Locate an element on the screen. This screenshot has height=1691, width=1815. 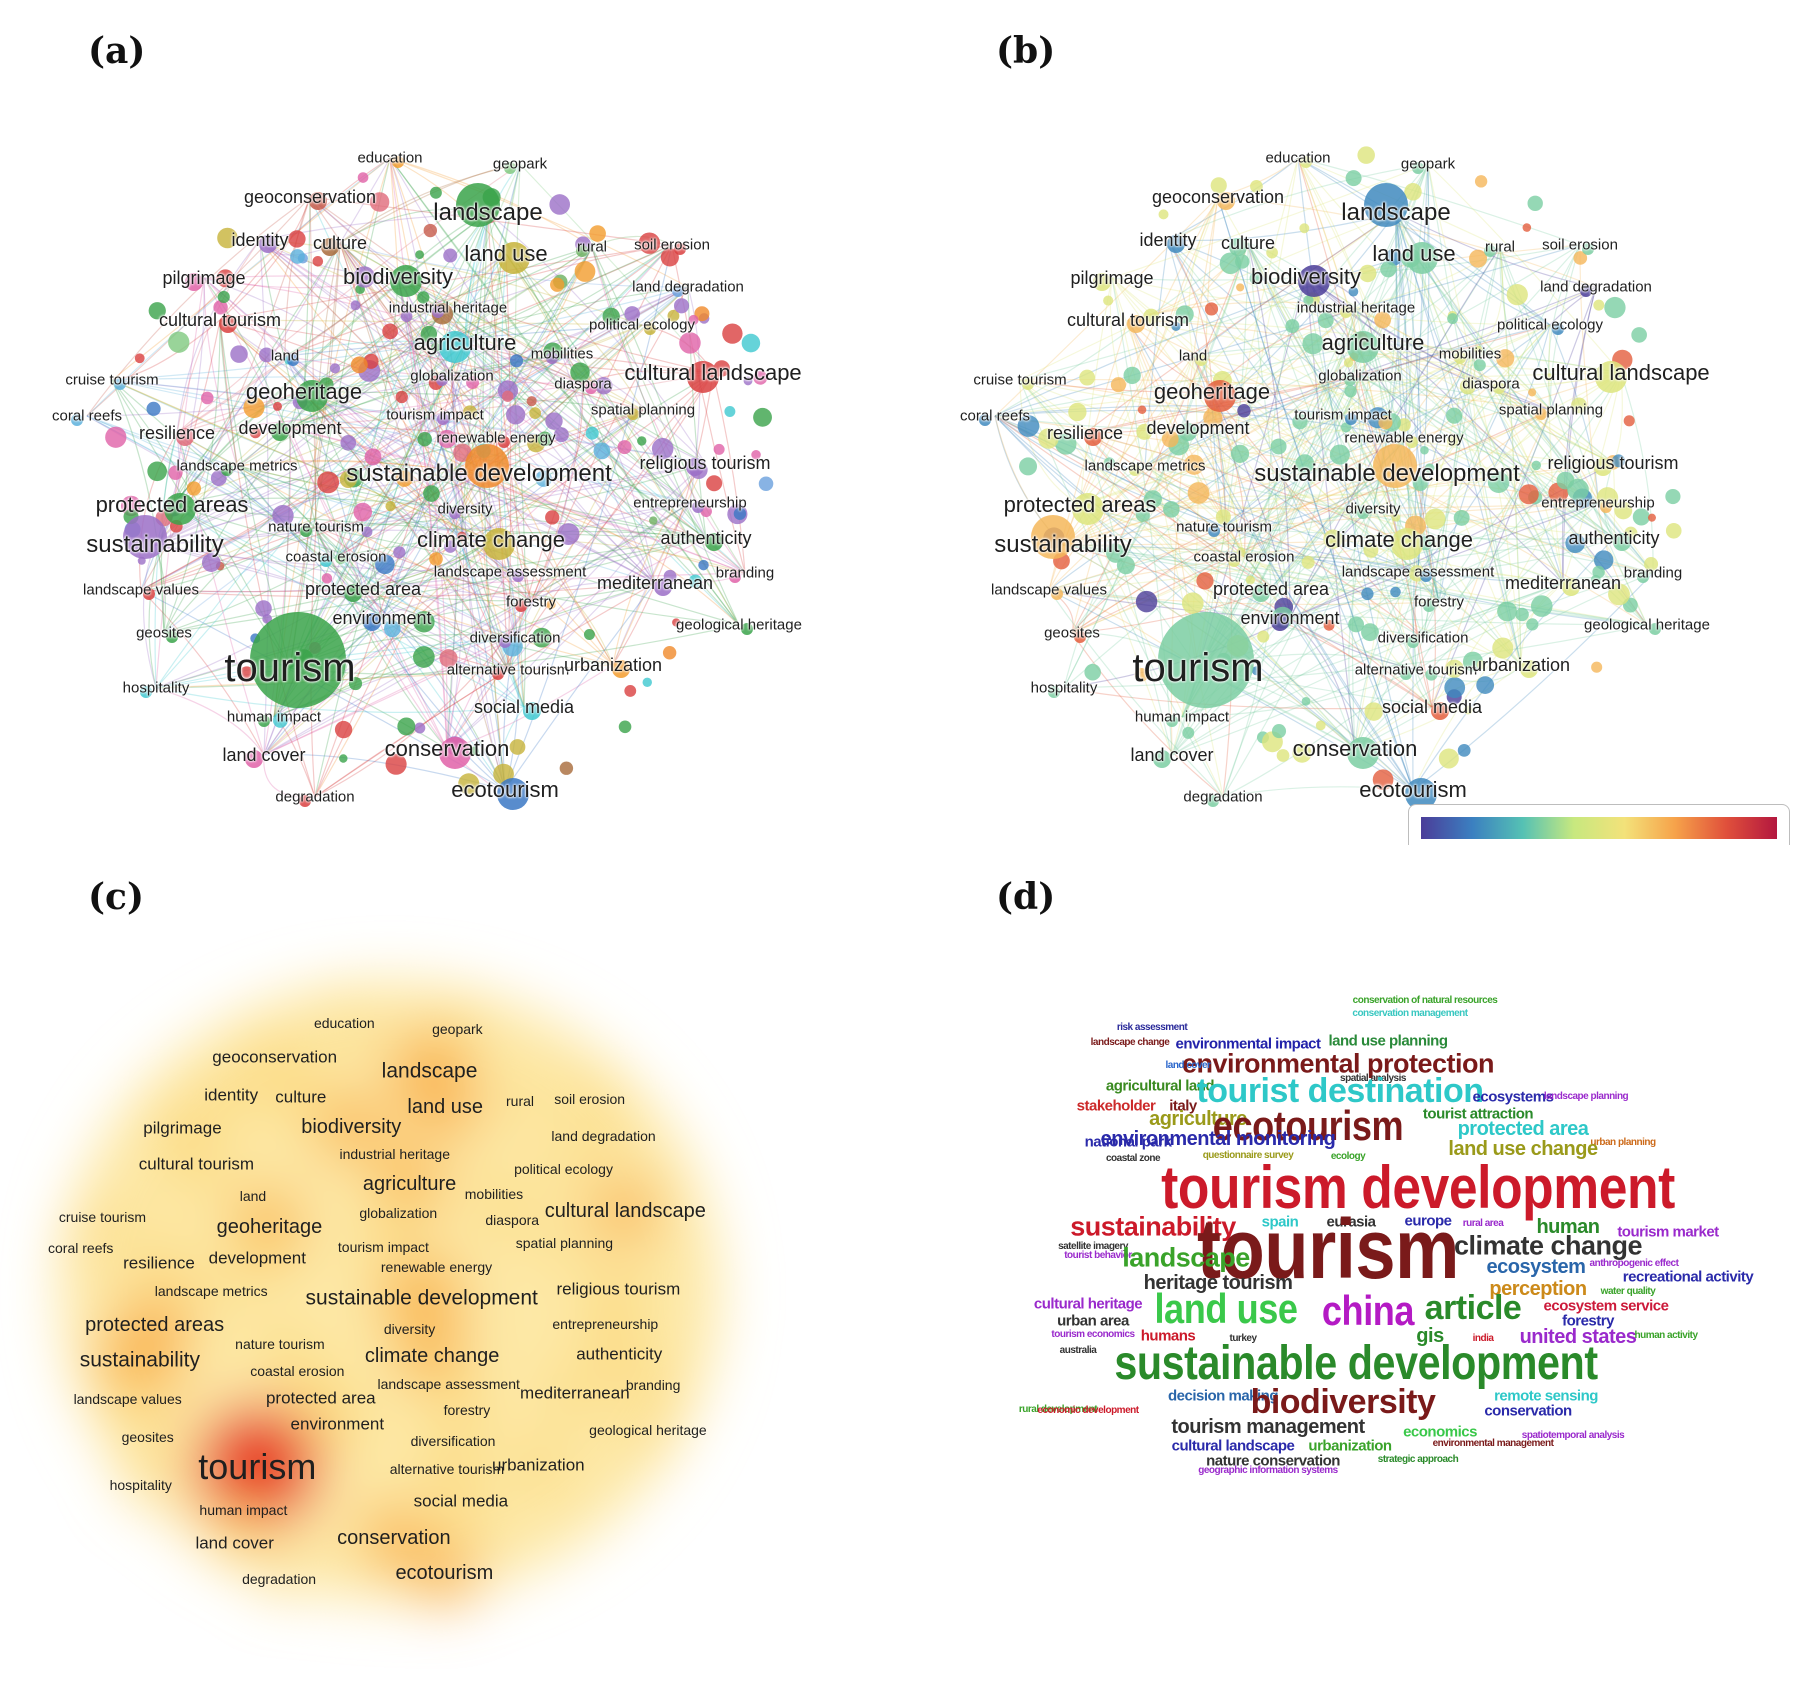
word-cloud-term: humans is located at coordinates (1168, 1336).